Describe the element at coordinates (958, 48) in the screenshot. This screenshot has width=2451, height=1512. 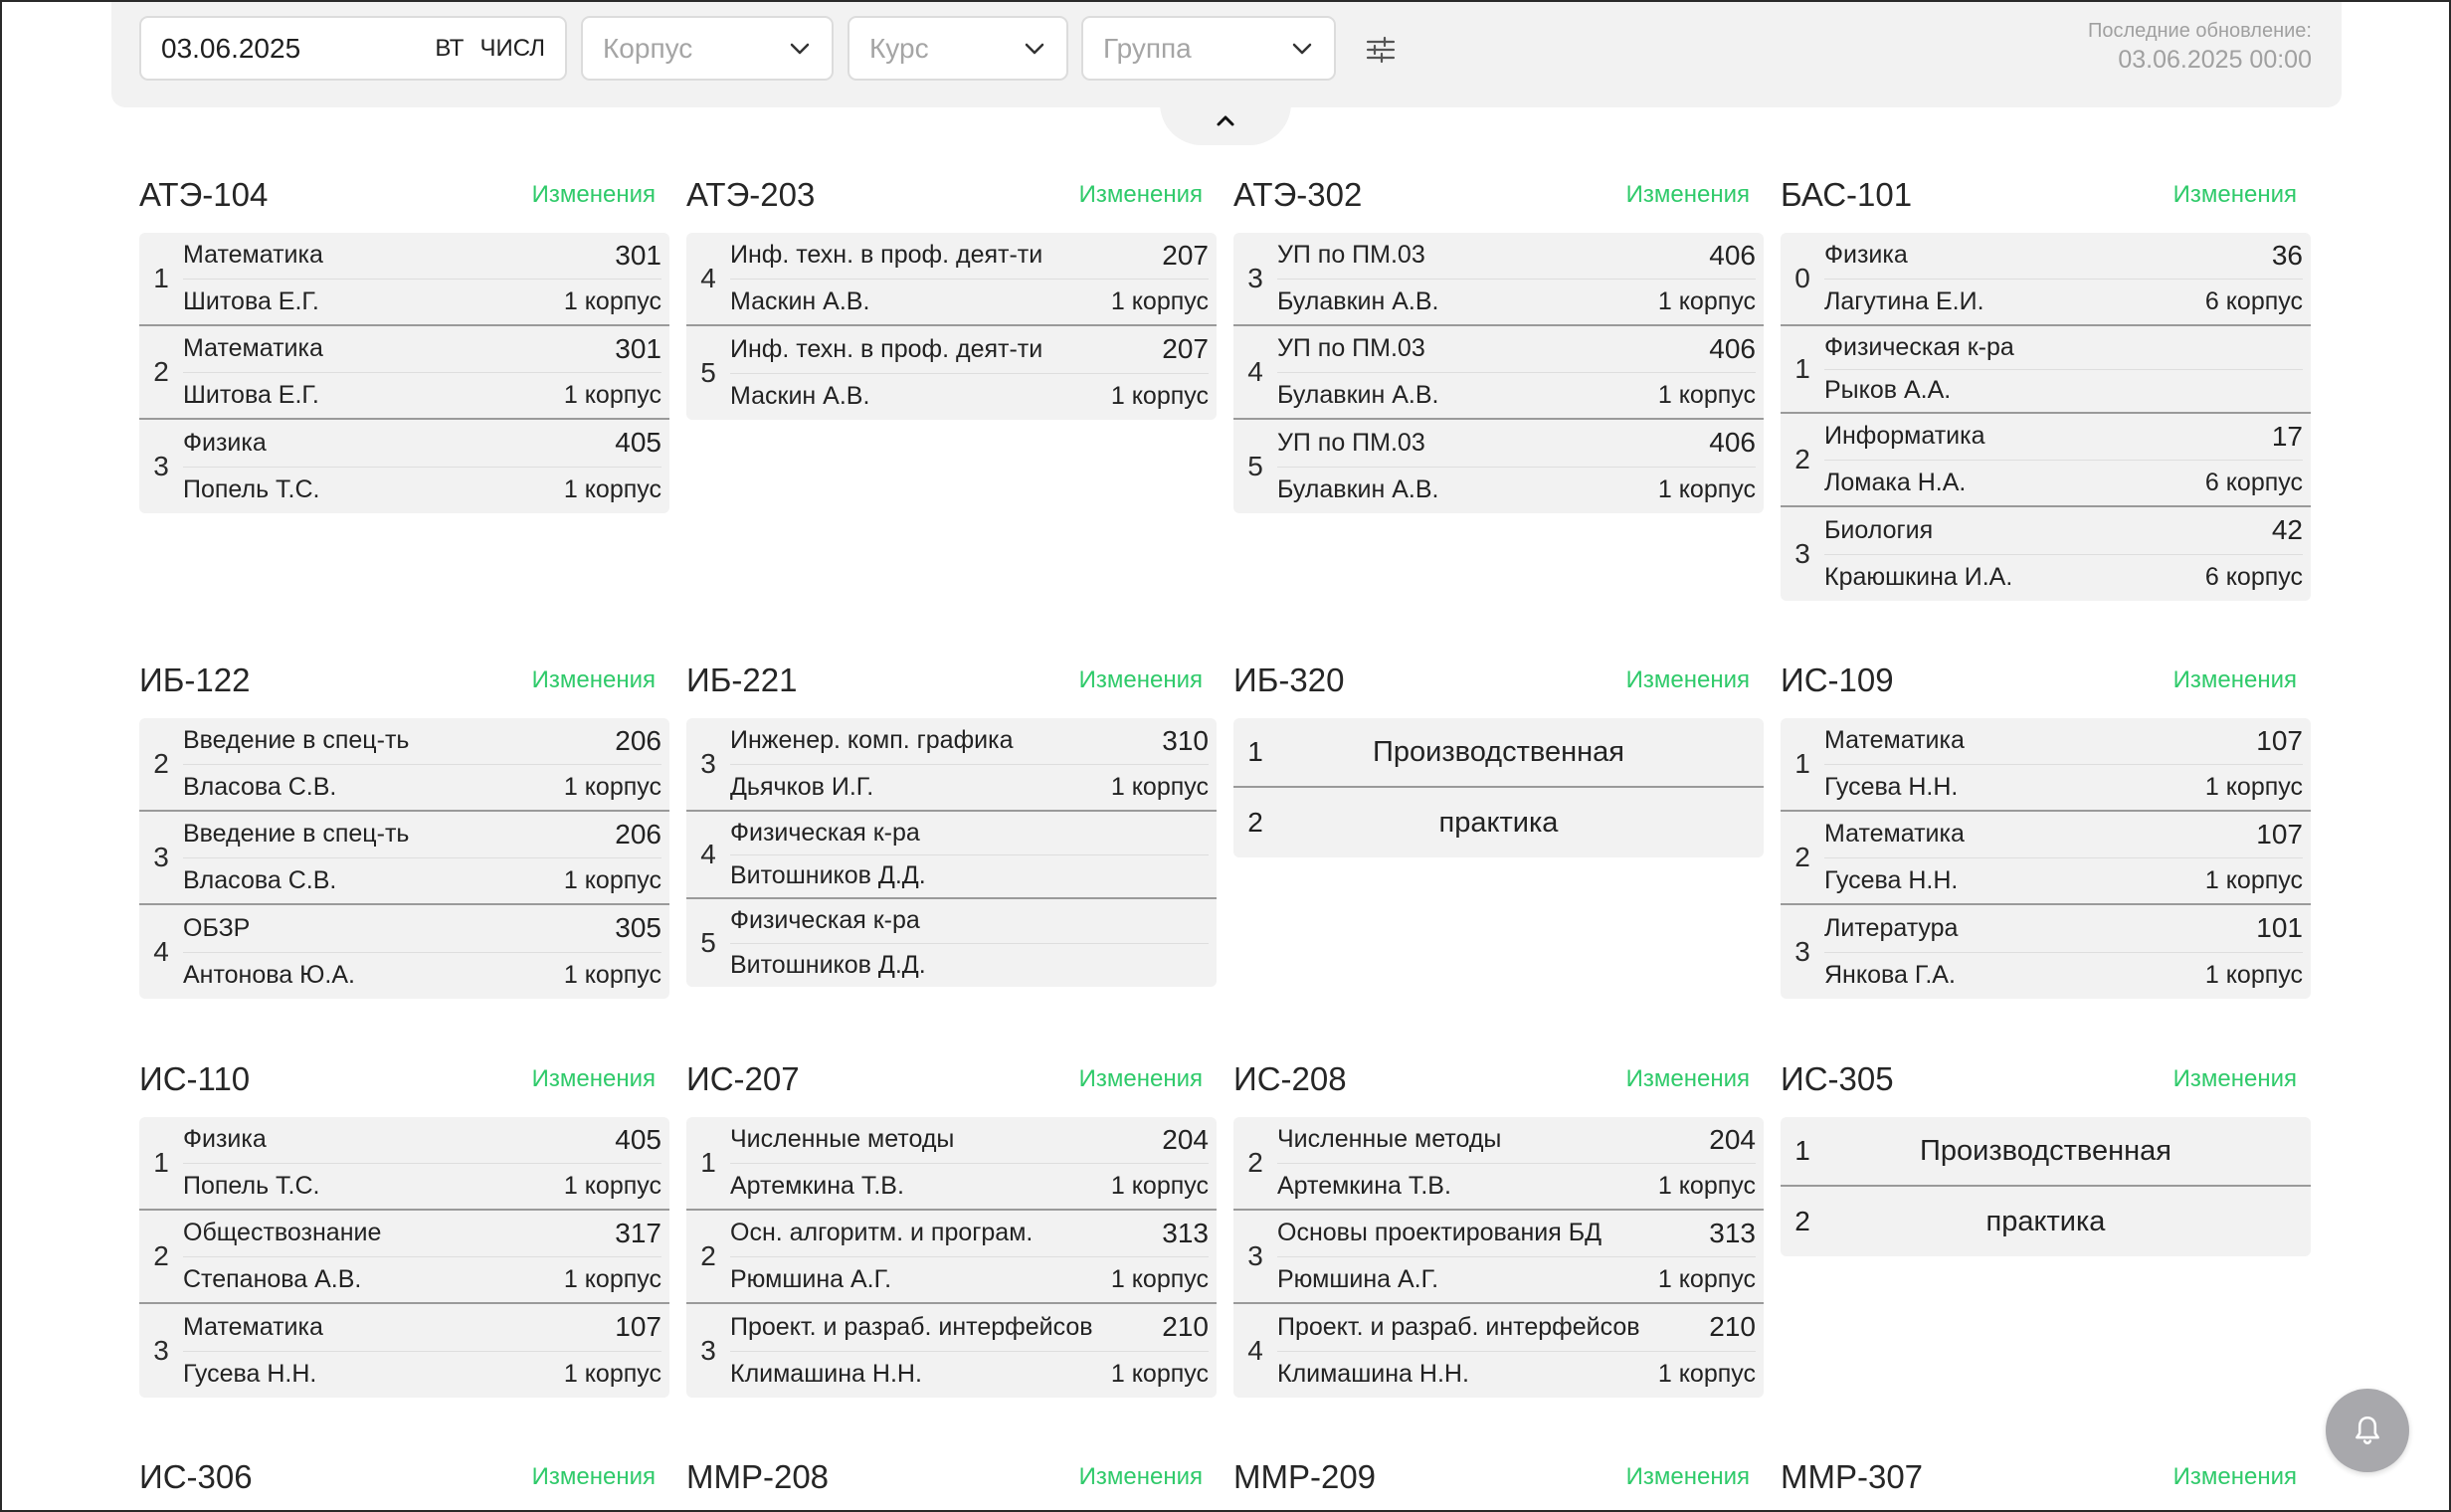
I see `kurs-select: Курс` at that location.